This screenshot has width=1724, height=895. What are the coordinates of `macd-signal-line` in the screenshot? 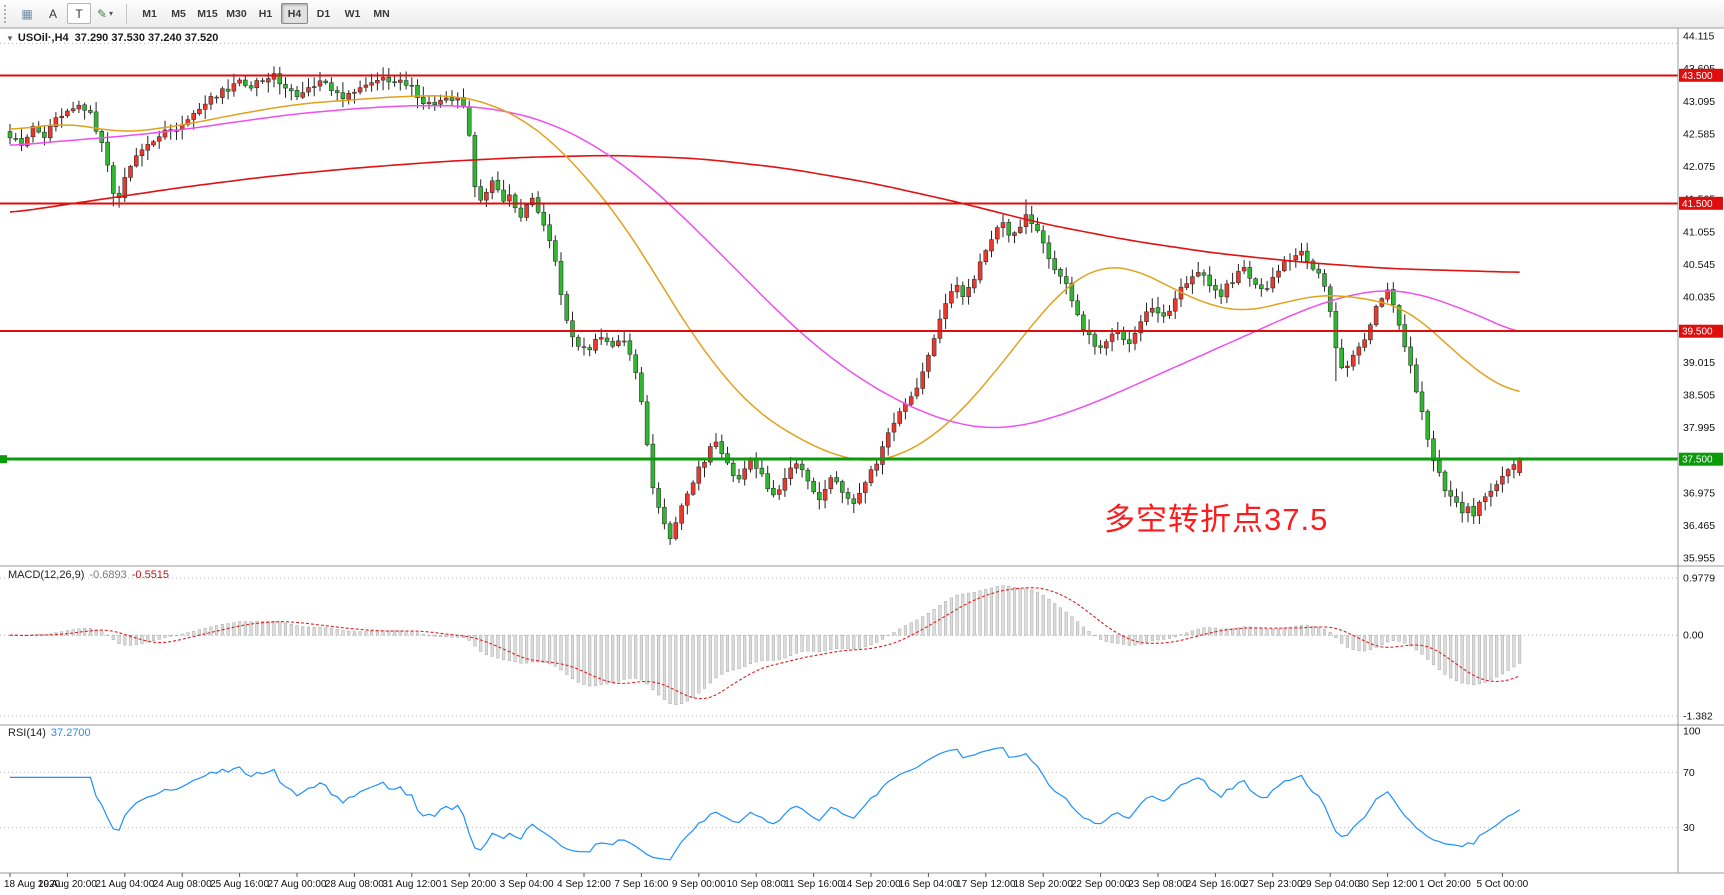 It's located at (765, 643).